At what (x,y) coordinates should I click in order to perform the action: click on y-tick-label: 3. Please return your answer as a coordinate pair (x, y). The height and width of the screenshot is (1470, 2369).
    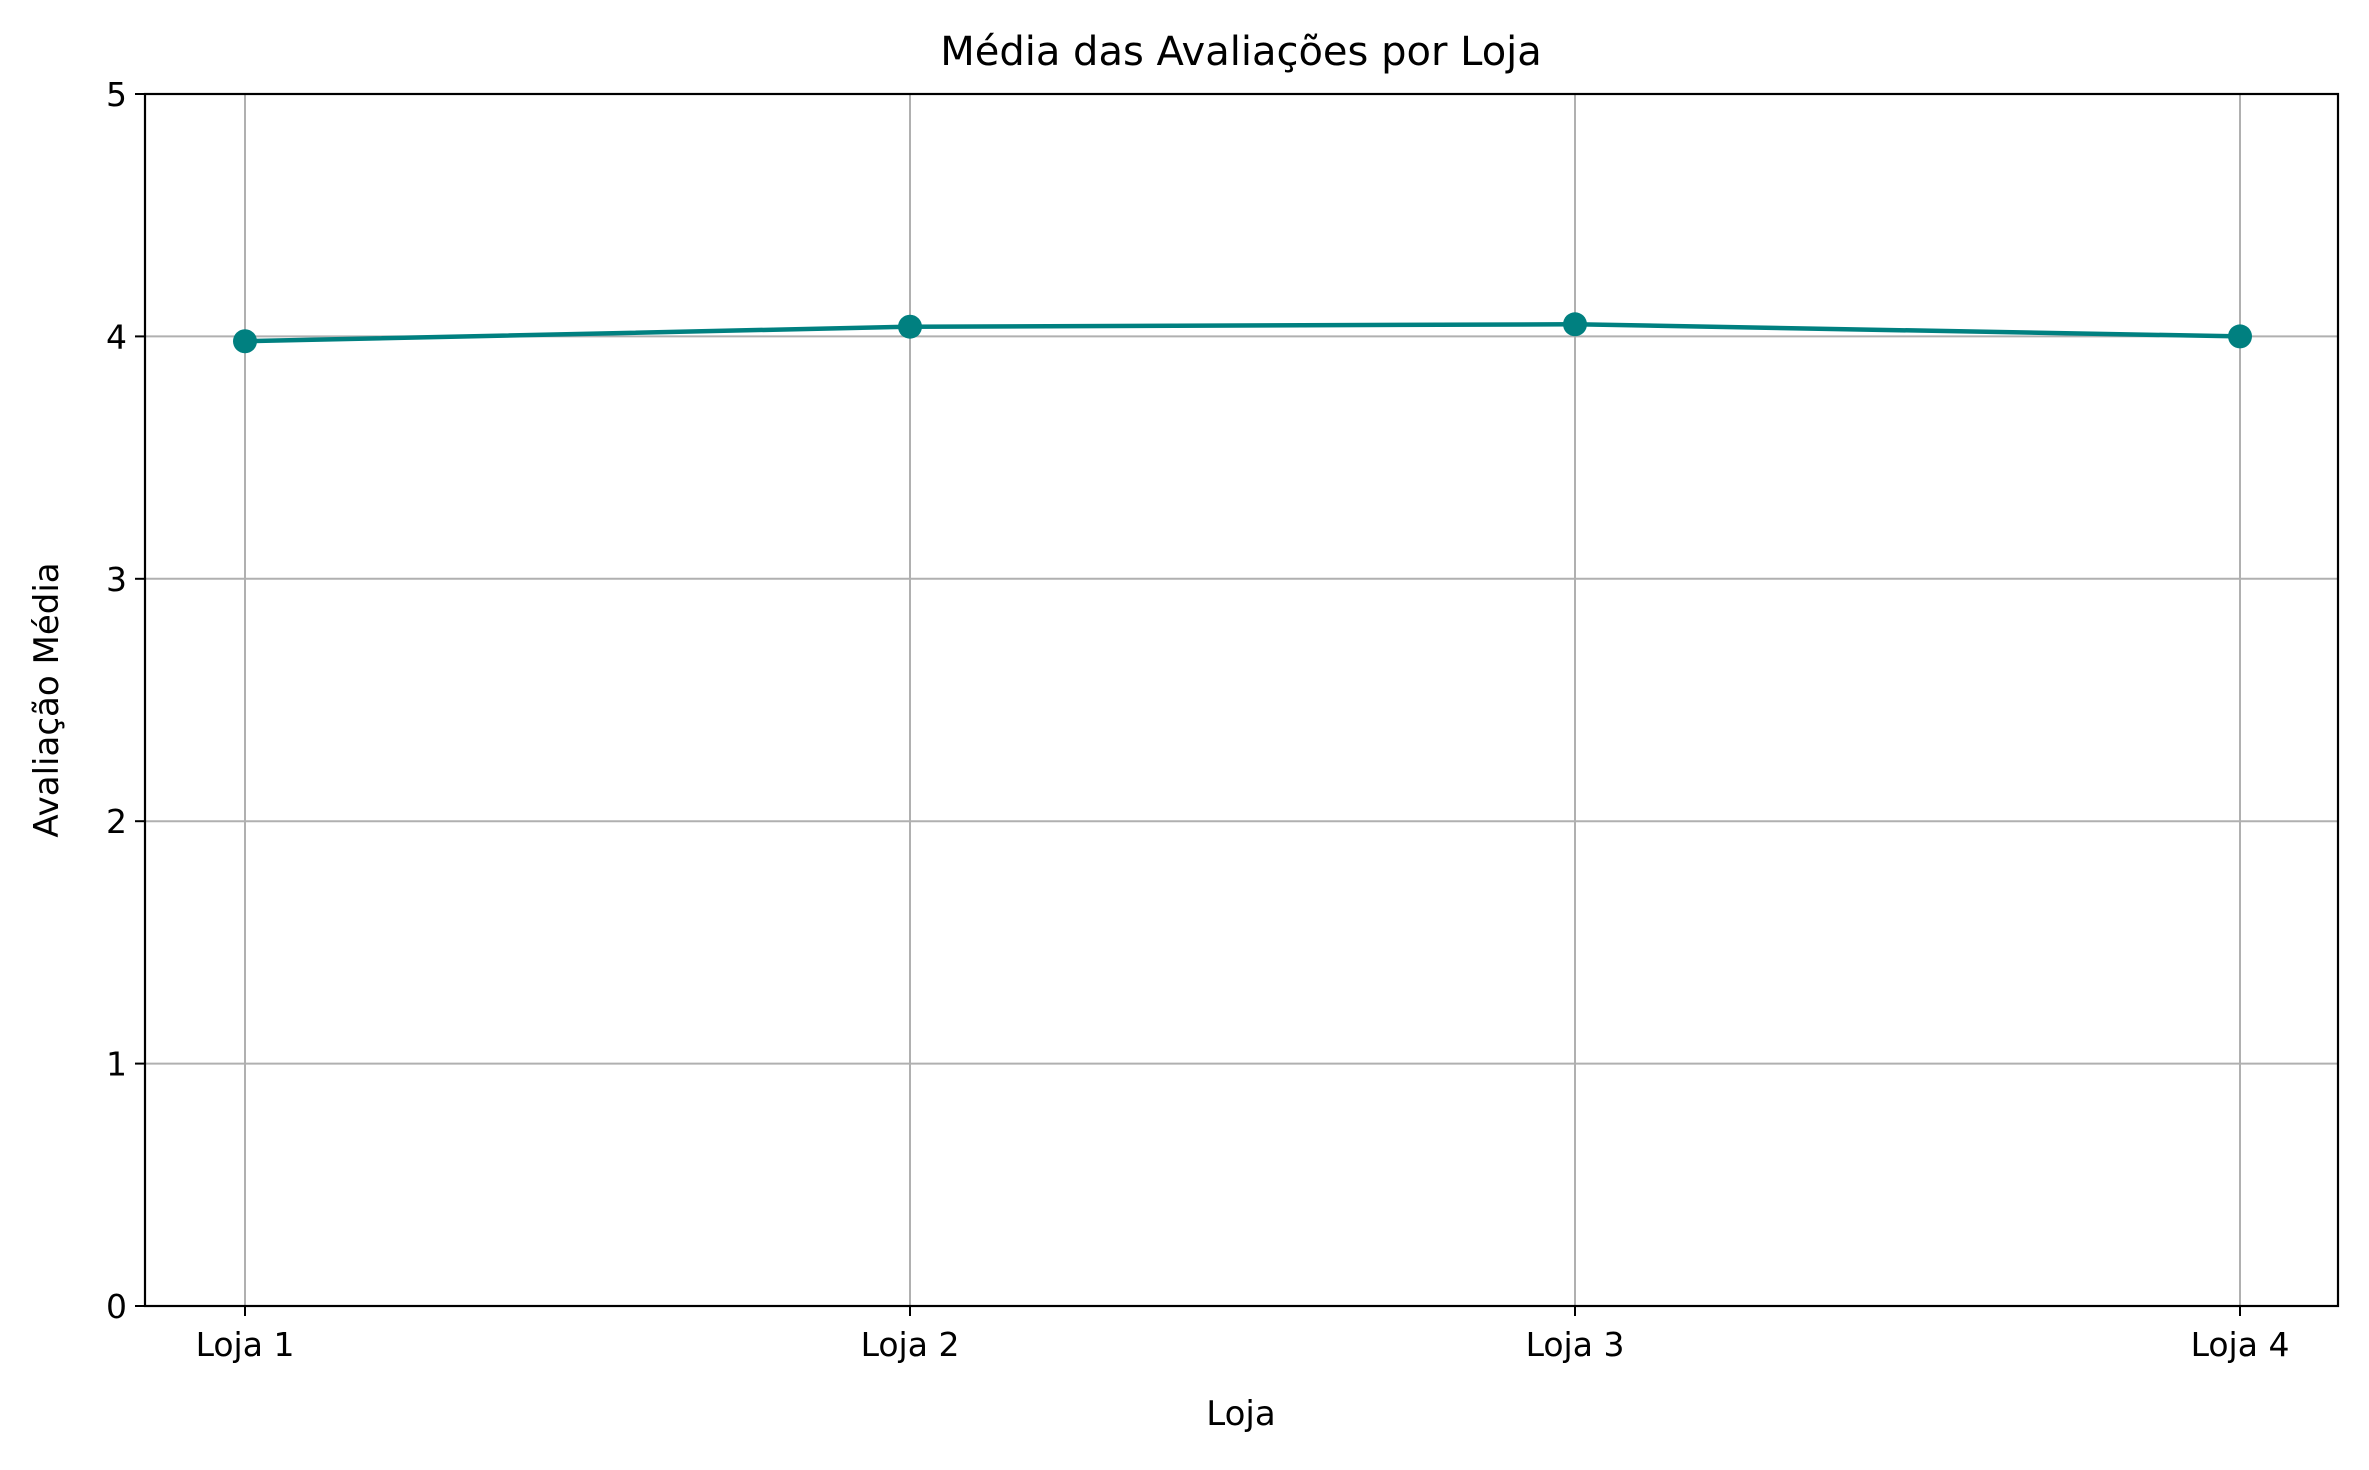
    Looking at the image, I should click on (116, 579).